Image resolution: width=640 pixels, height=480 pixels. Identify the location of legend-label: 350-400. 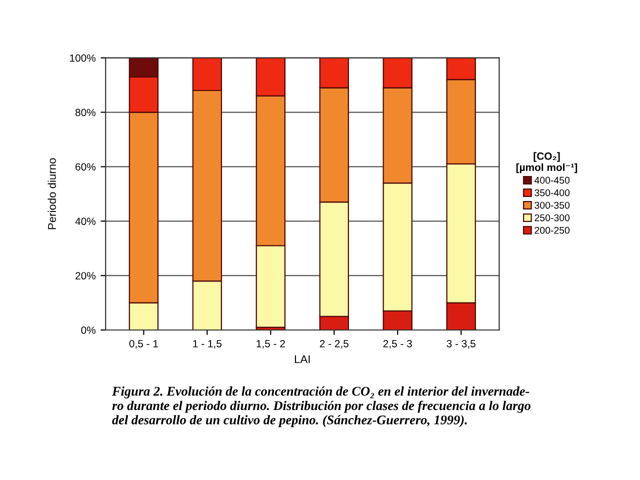
(552, 192).